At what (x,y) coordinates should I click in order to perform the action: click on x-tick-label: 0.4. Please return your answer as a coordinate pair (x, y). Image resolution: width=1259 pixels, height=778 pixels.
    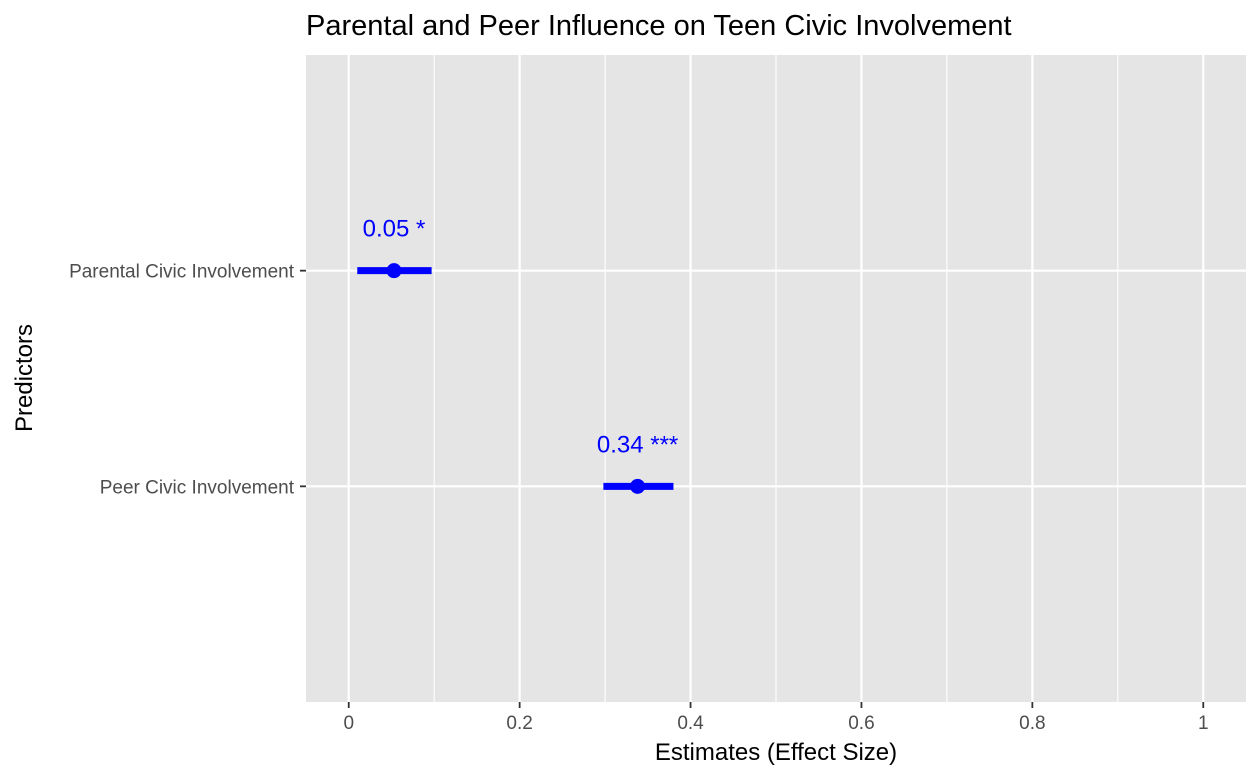
    Looking at the image, I should click on (690, 723).